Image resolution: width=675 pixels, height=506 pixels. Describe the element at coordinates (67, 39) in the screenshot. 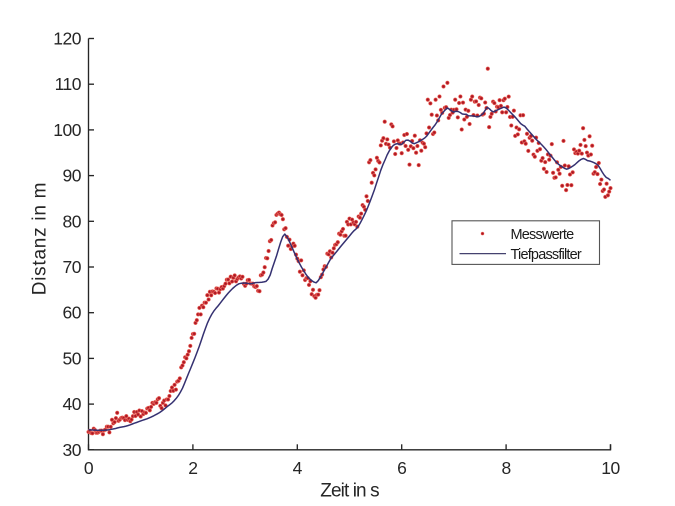

I see `svg-text: 120` at that location.